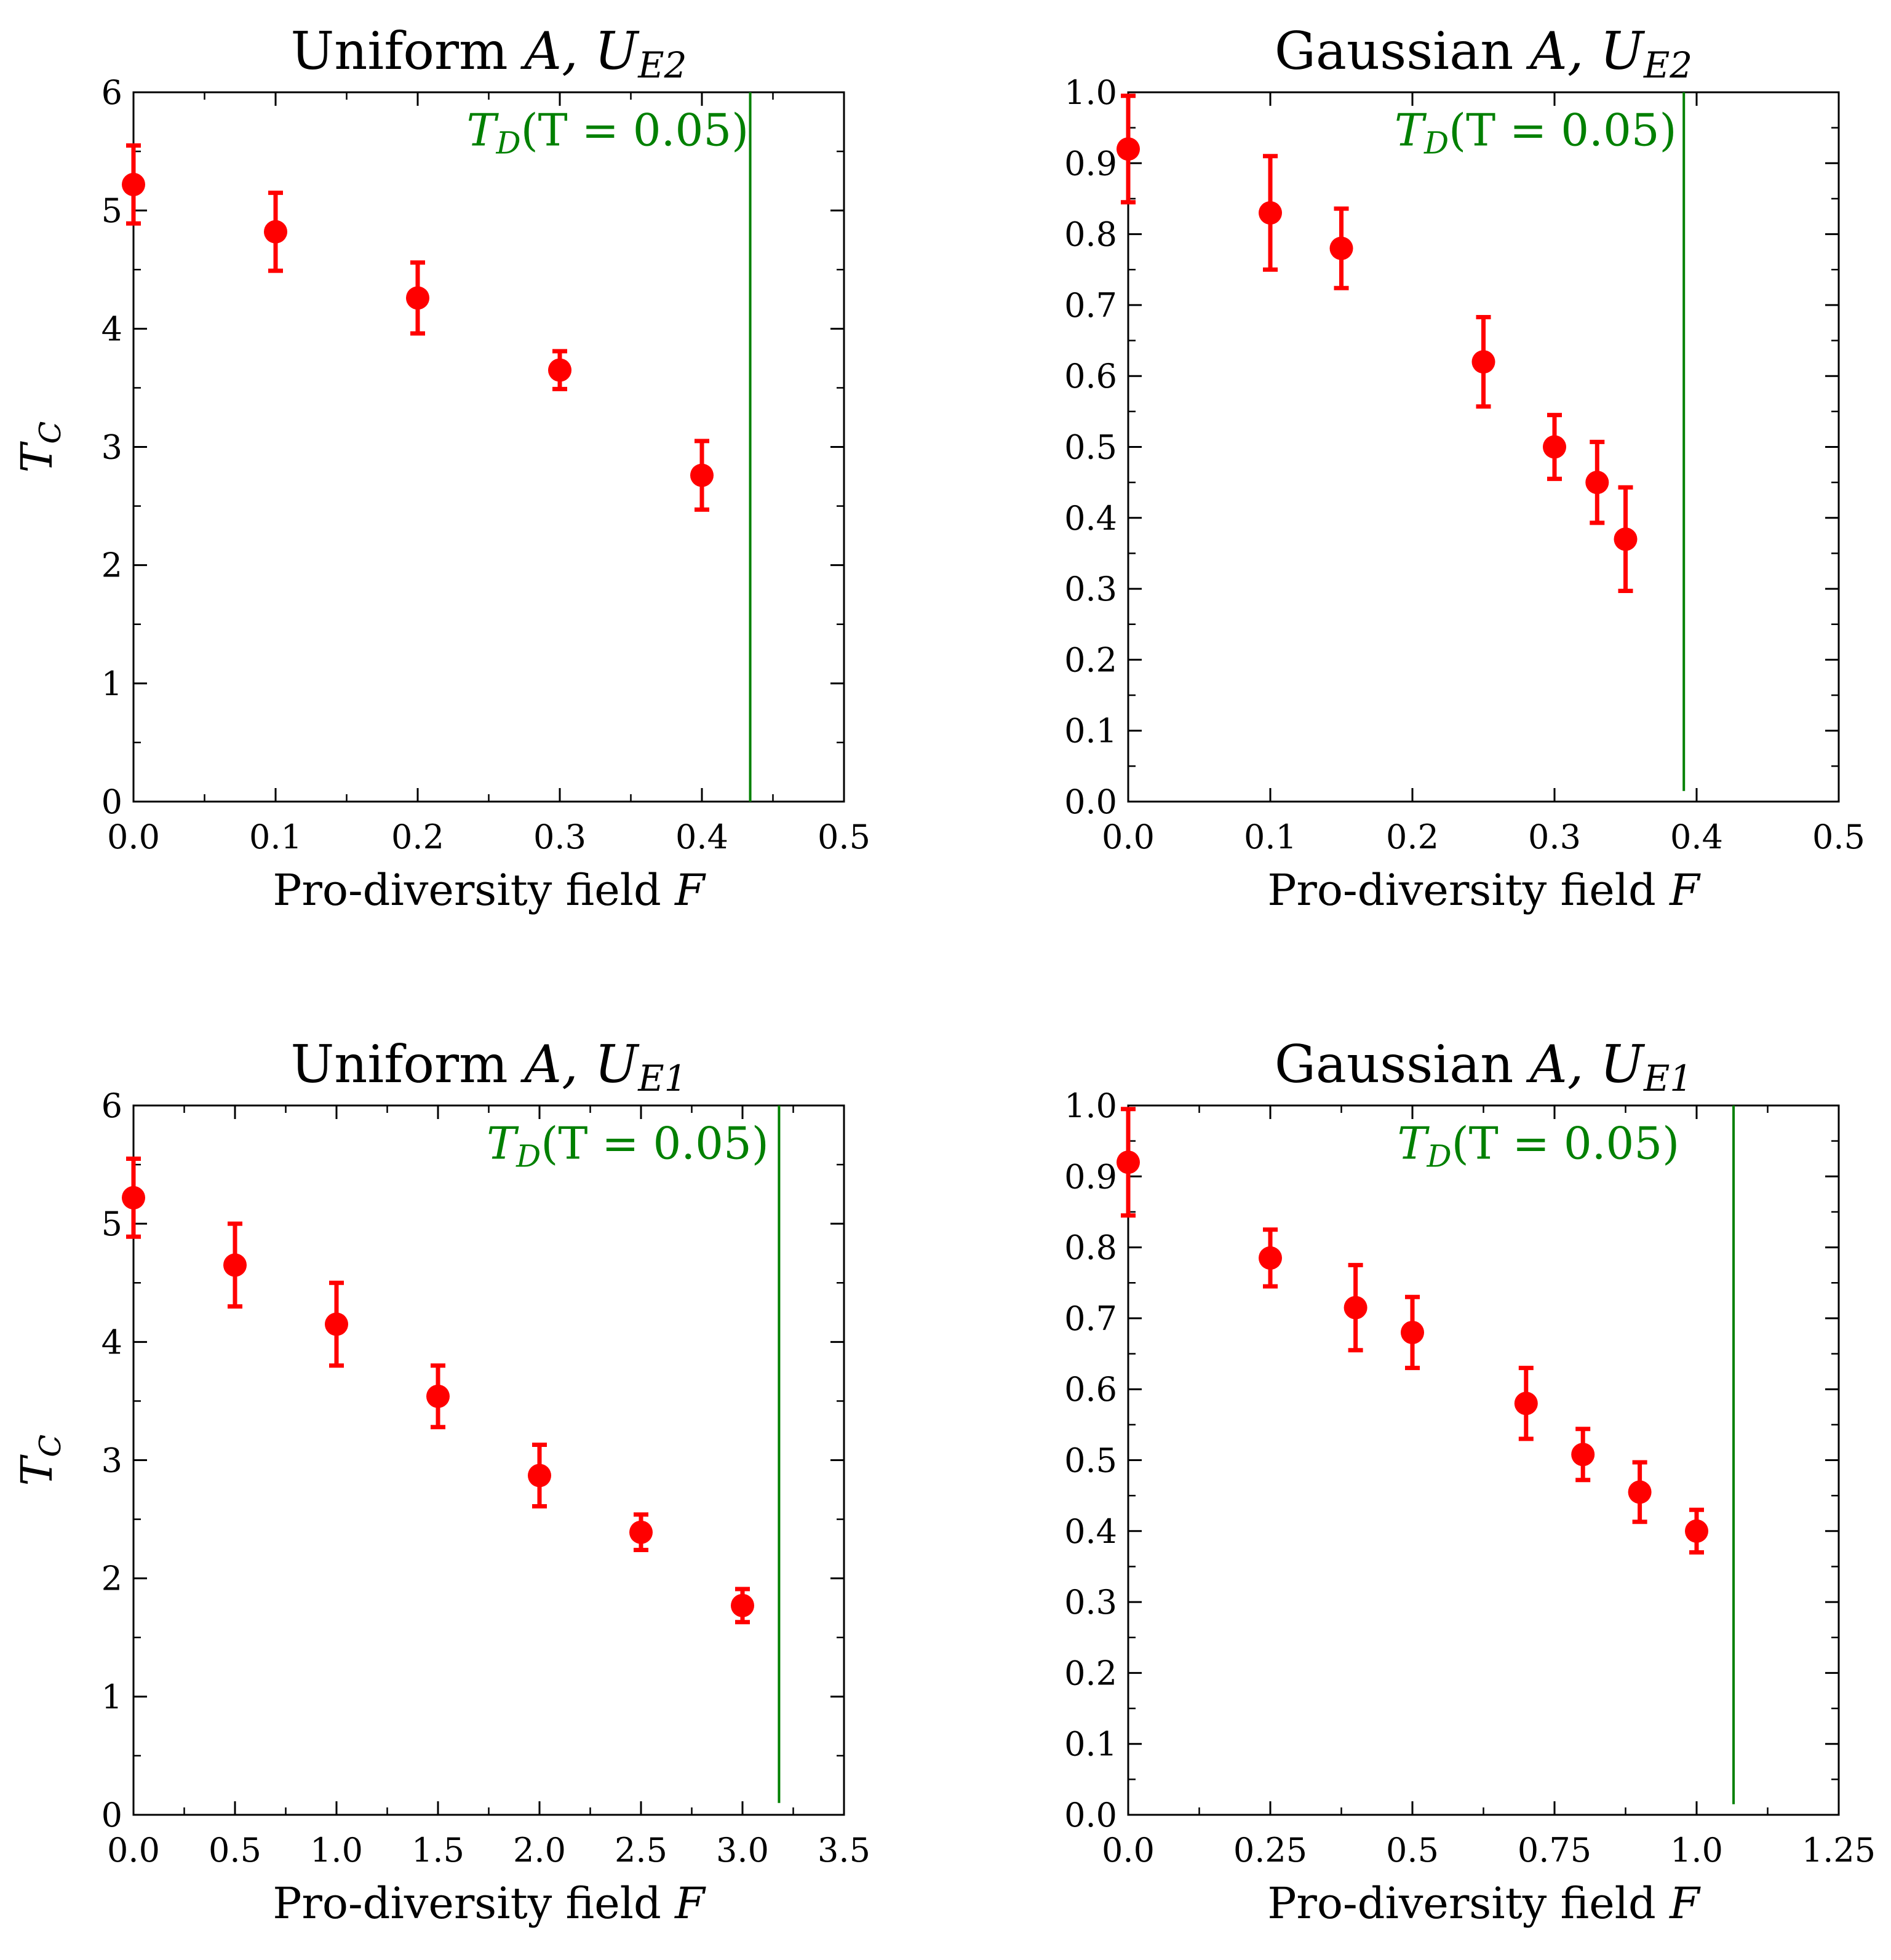  What do you see at coordinates (112, 1342) in the screenshot?
I see `y-tick-label: 4` at bounding box center [112, 1342].